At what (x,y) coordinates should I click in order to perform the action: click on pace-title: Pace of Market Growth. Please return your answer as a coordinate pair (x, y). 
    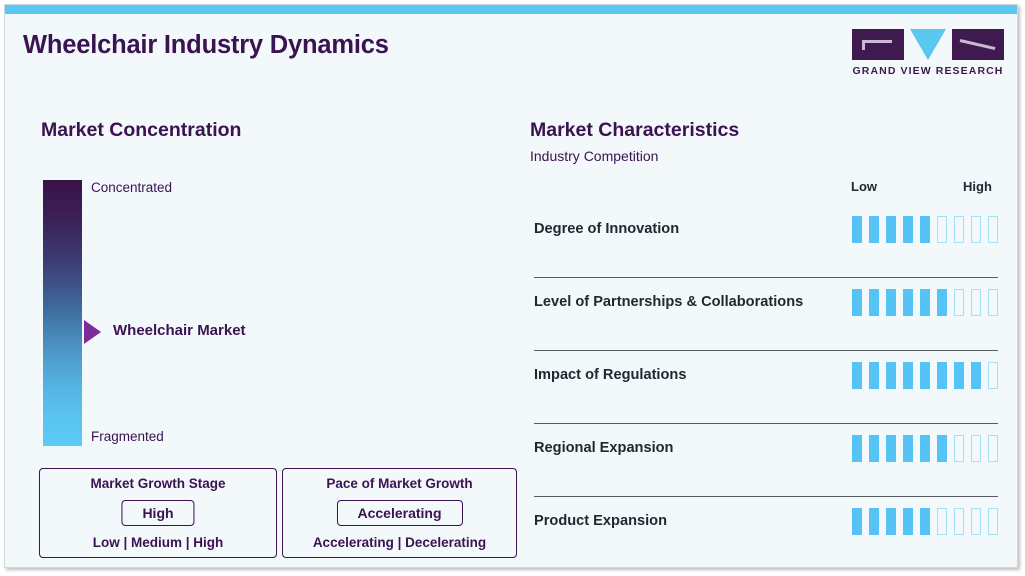
    Looking at the image, I should click on (399, 483).